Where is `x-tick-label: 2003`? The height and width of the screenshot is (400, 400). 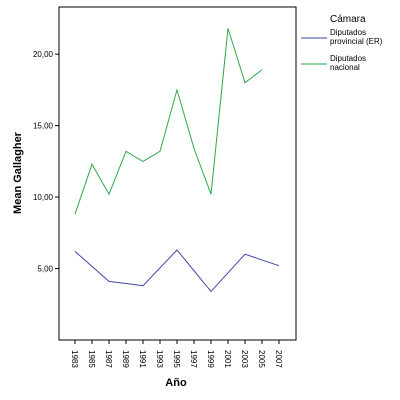 x-tick-label: 2003 is located at coordinates (244, 359).